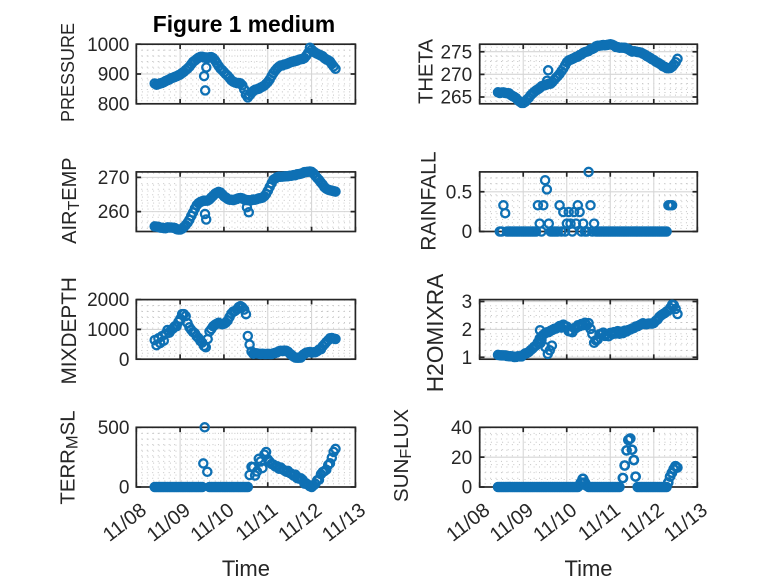 The width and height of the screenshot is (778, 583). I want to click on svg-text: 40, so click(461, 428).